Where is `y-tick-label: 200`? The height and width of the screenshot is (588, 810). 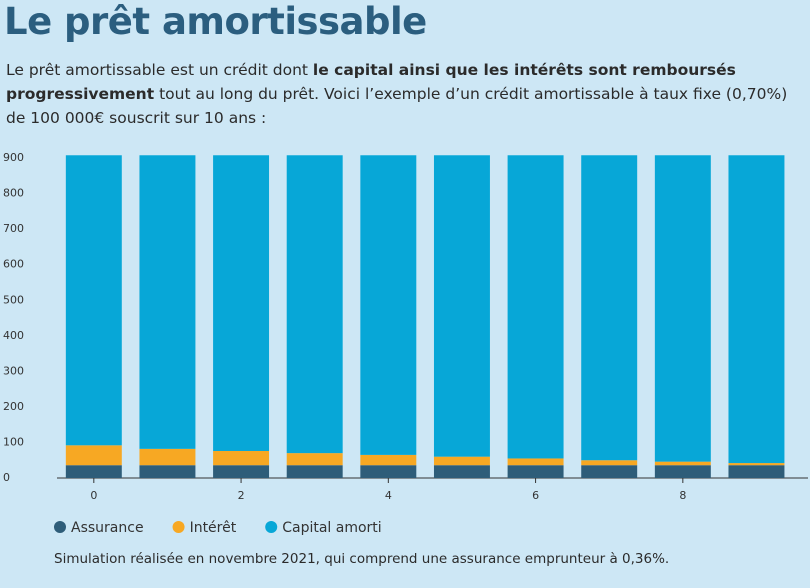
y-tick-label: 200 is located at coordinates (13, 406).